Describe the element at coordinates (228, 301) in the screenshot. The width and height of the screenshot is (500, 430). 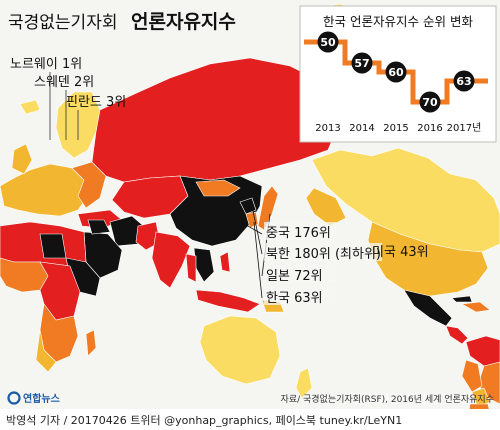
I see `region-indonesia` at that location.